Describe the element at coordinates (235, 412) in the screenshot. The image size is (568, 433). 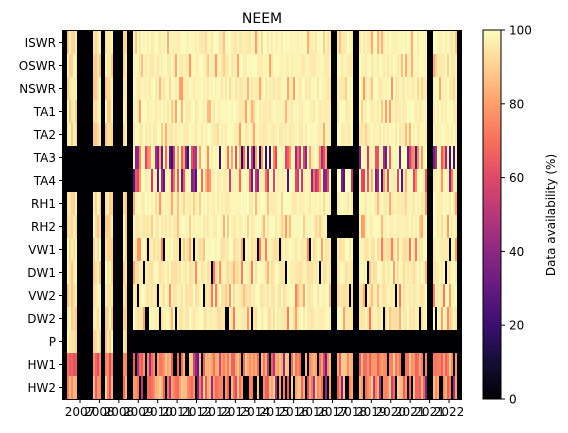
I see `x-tick-label: 2013` at that location.